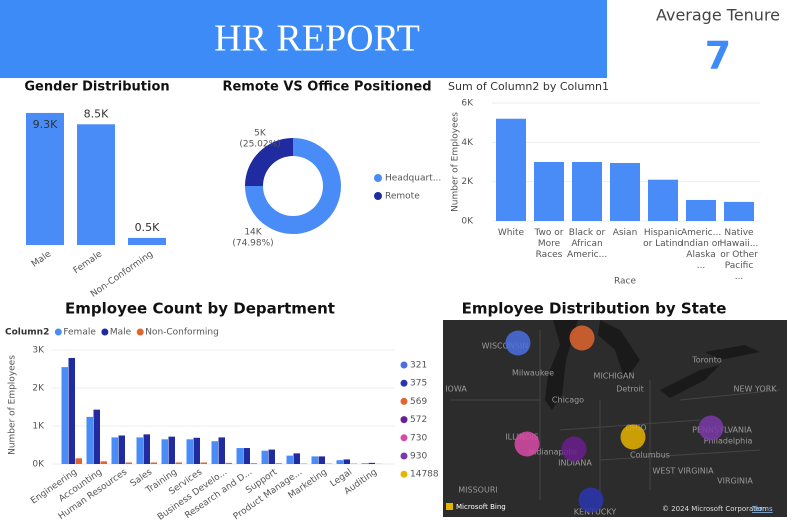 This screenshot has height=520, width=800. I want to click on header-banner, so click(303, 39).